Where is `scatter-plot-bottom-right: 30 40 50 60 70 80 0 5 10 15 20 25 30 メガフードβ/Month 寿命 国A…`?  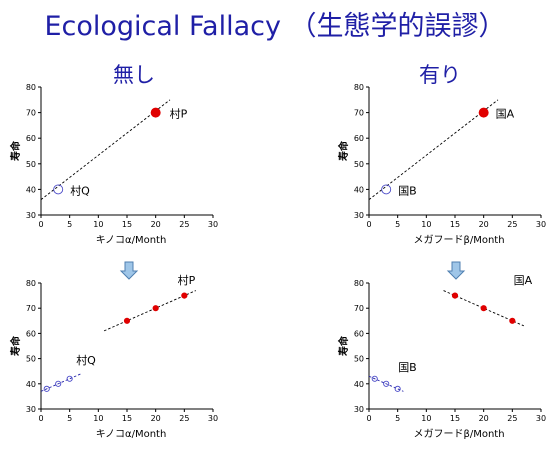
scatter-plot-bottom-right: 30 40 50 60 70 80 0 5 10 15 20 25 30 メガフードβ/Month 寿命 国A… is located at coordinates (441, 357).